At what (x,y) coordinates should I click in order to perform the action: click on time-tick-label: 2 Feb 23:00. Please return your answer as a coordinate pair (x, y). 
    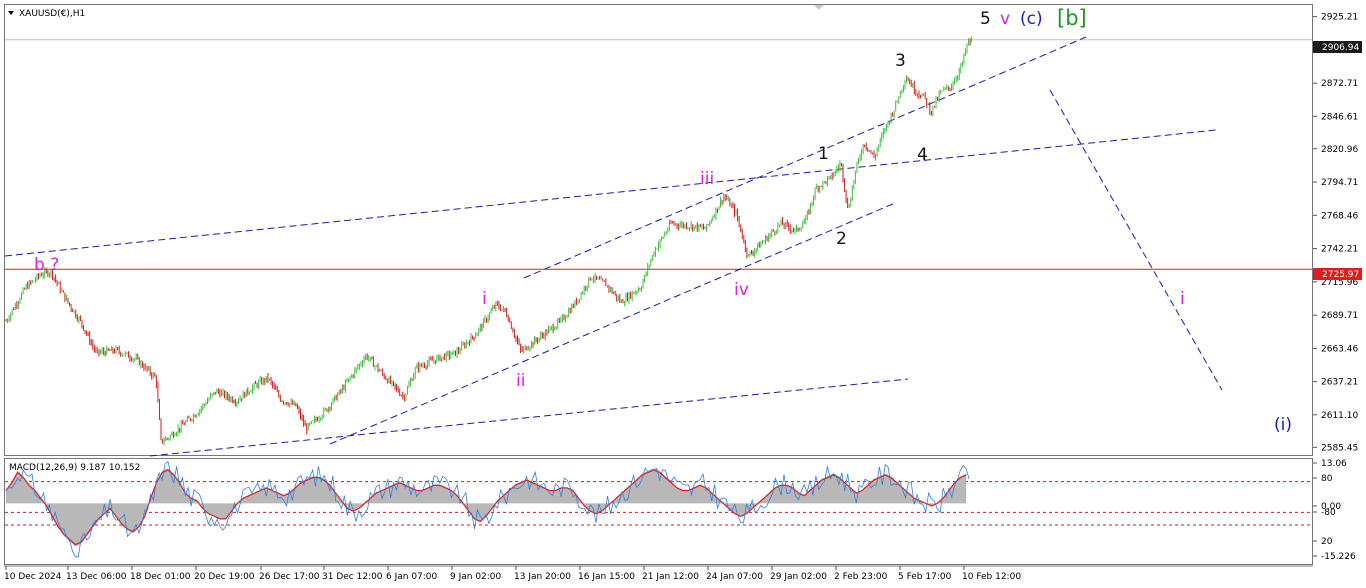
    Looking at the image, I should click on (861, 577).